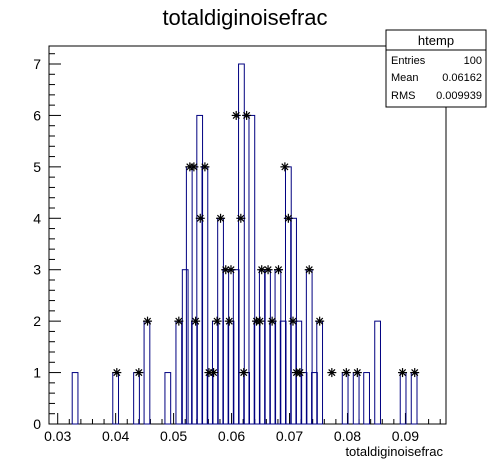  Describe the element at coordinates (436, 68) in the screenshot. I see `stats-box-frame` at that location.